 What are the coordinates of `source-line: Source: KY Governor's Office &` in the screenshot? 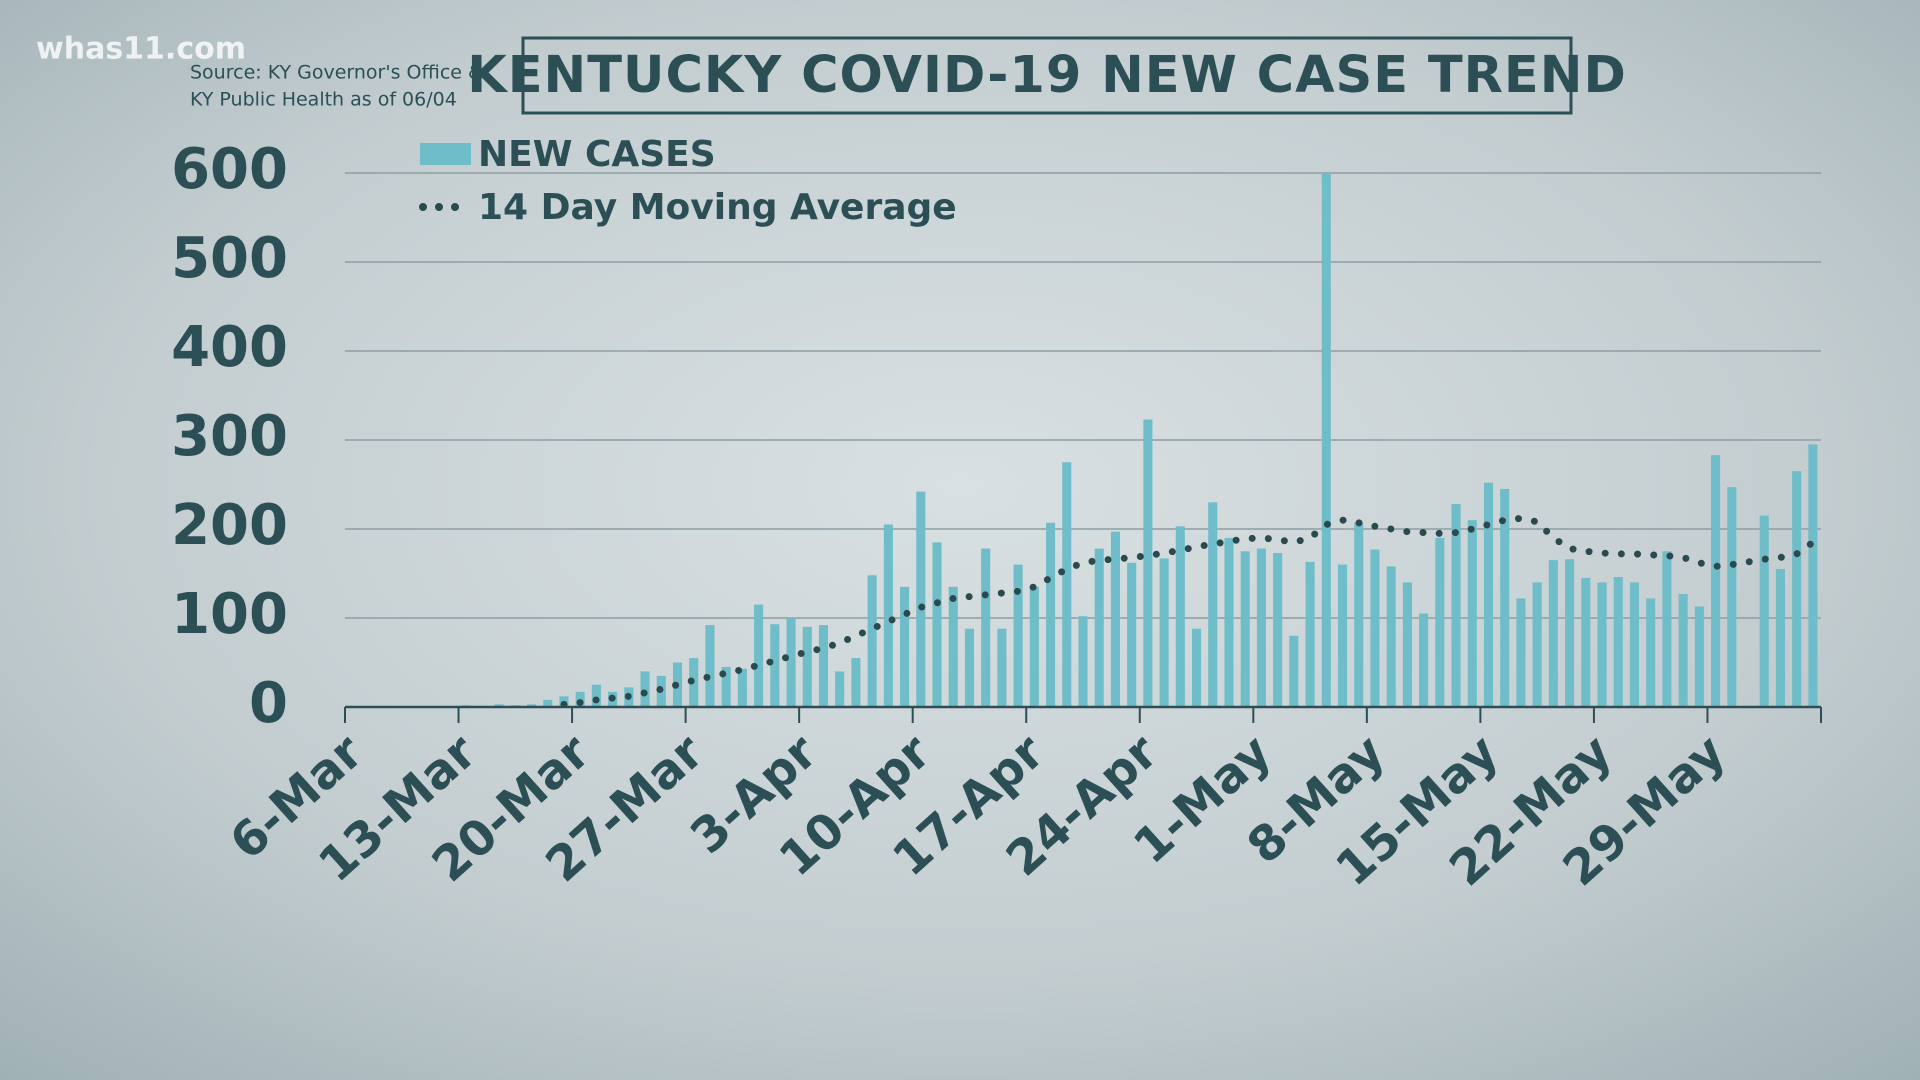 It's located at (336, 73).